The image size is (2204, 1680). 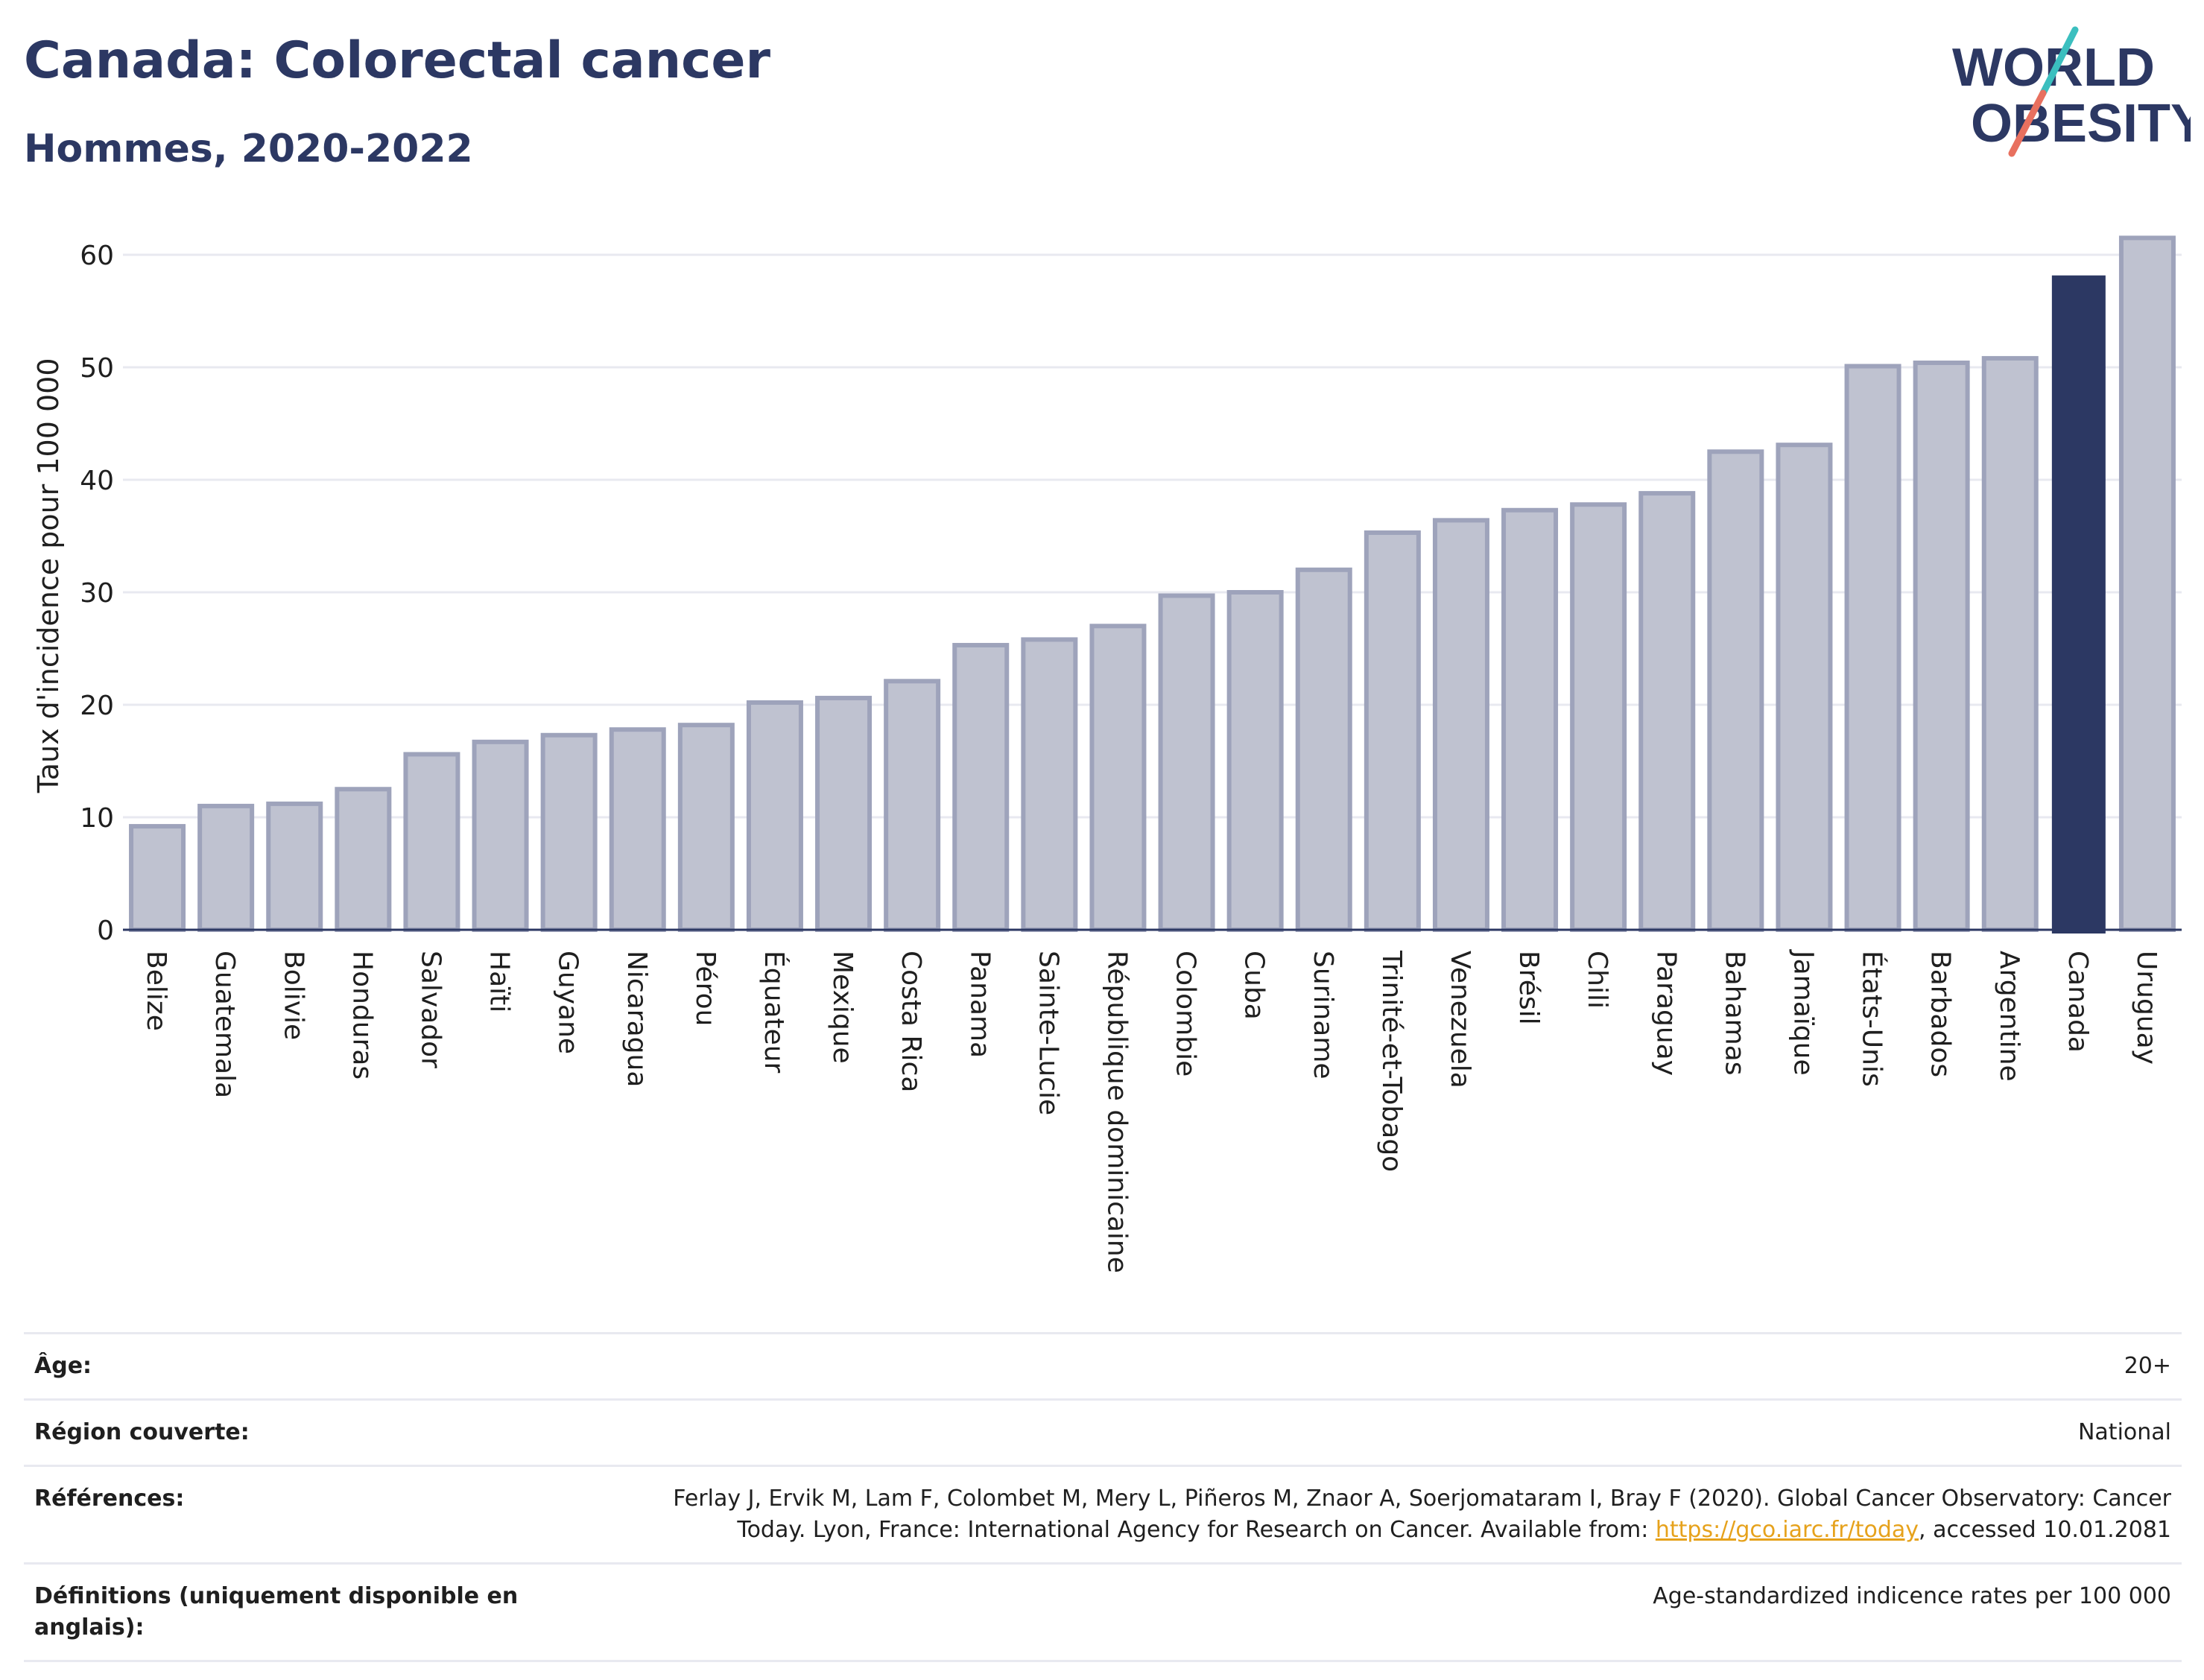 What do you see at coordinates (1048, 1033) in the screenshot?
I see `x-tick-label: Sainte-Lucie` at bounding box center [1048, 1033].